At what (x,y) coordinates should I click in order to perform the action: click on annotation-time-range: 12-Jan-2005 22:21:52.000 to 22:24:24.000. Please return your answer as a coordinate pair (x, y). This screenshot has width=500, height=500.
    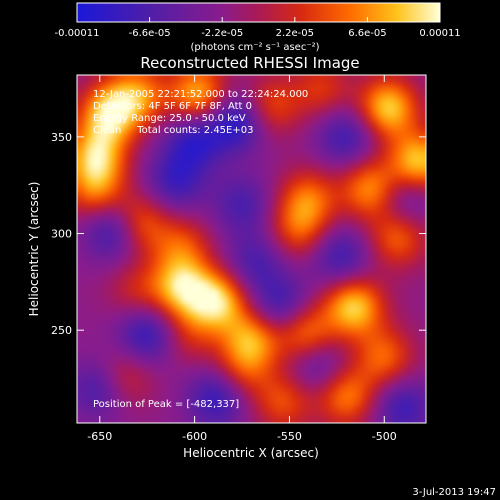
    Looking at the image, I should click on (200, 94).